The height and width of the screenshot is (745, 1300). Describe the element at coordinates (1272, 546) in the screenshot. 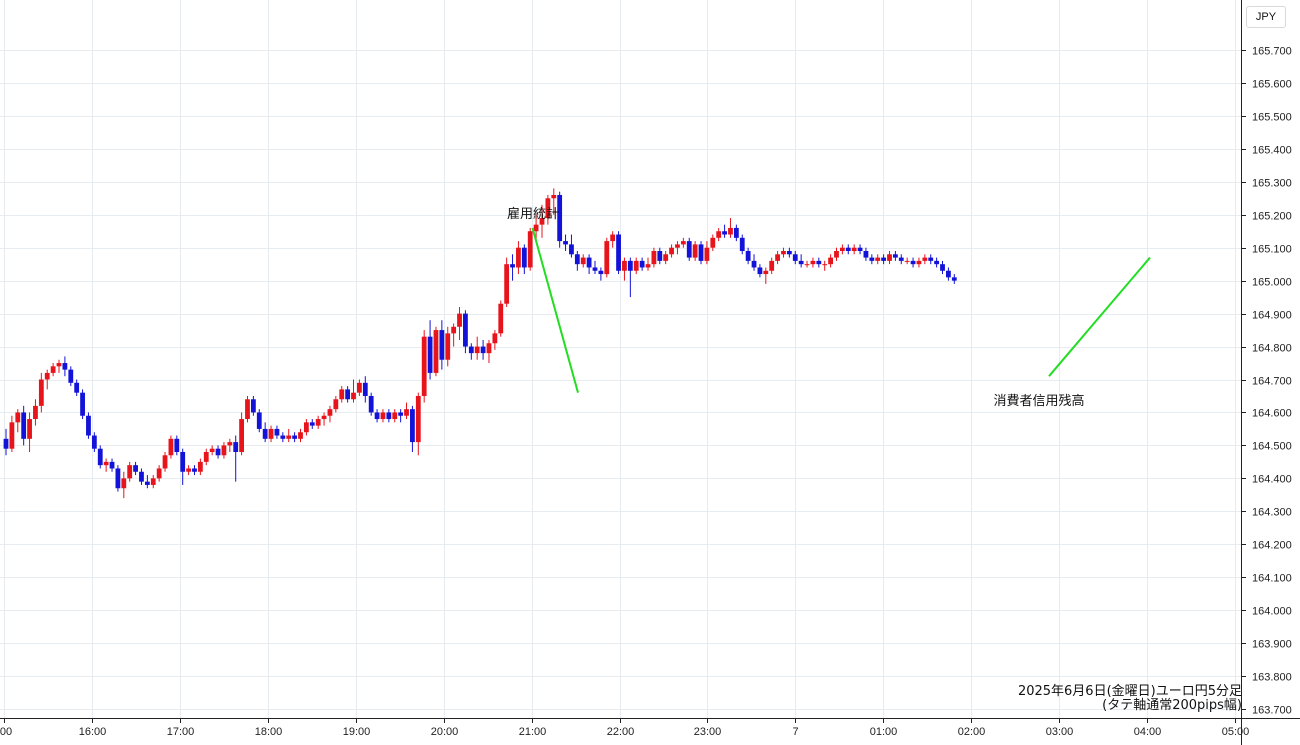

I see `y-tick-label: 164.200` at that location.